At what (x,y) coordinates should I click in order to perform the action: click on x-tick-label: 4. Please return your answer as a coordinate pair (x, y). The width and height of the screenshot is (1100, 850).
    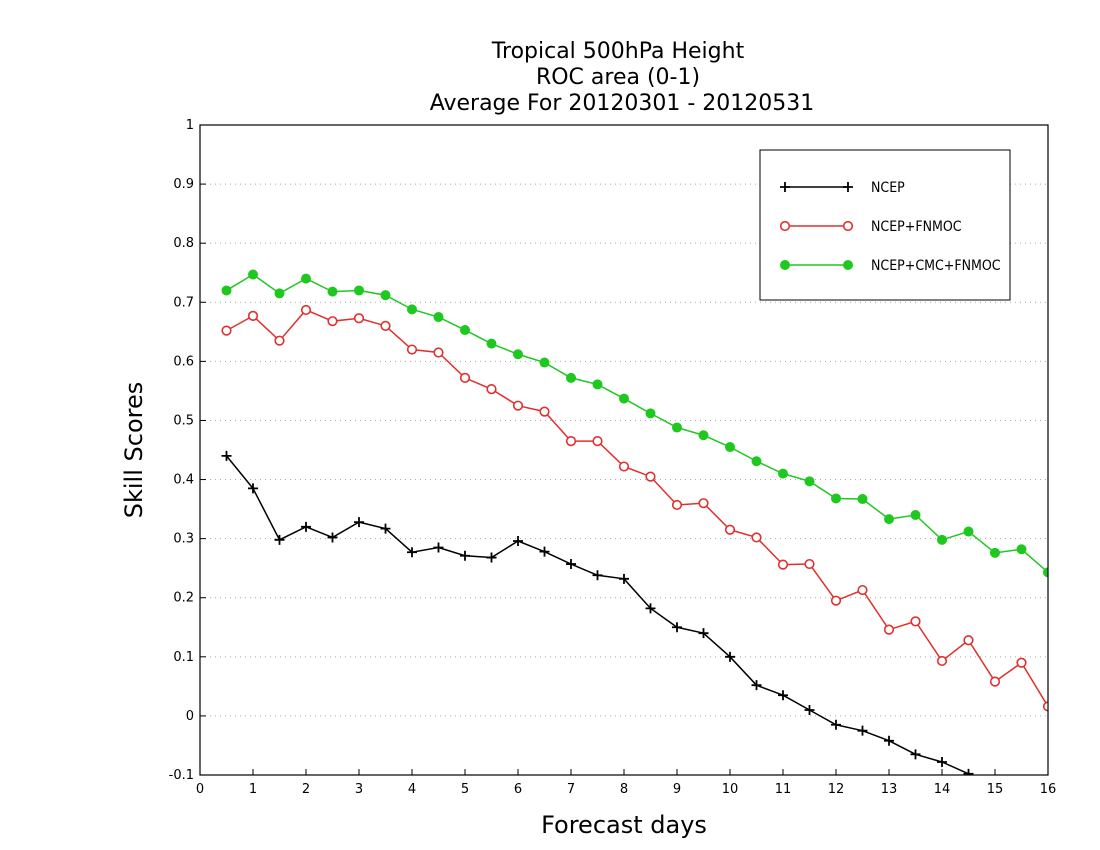
    Looking at the image, I should click on (412, 789).